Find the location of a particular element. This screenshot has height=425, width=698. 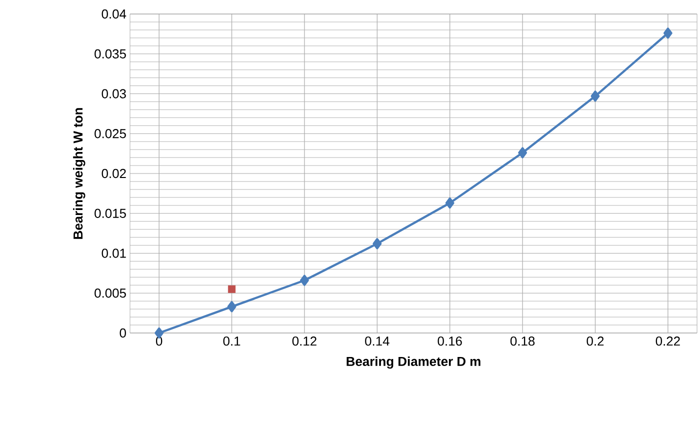

x-tick-label: 0.22 is located at coordinates (668, 341).